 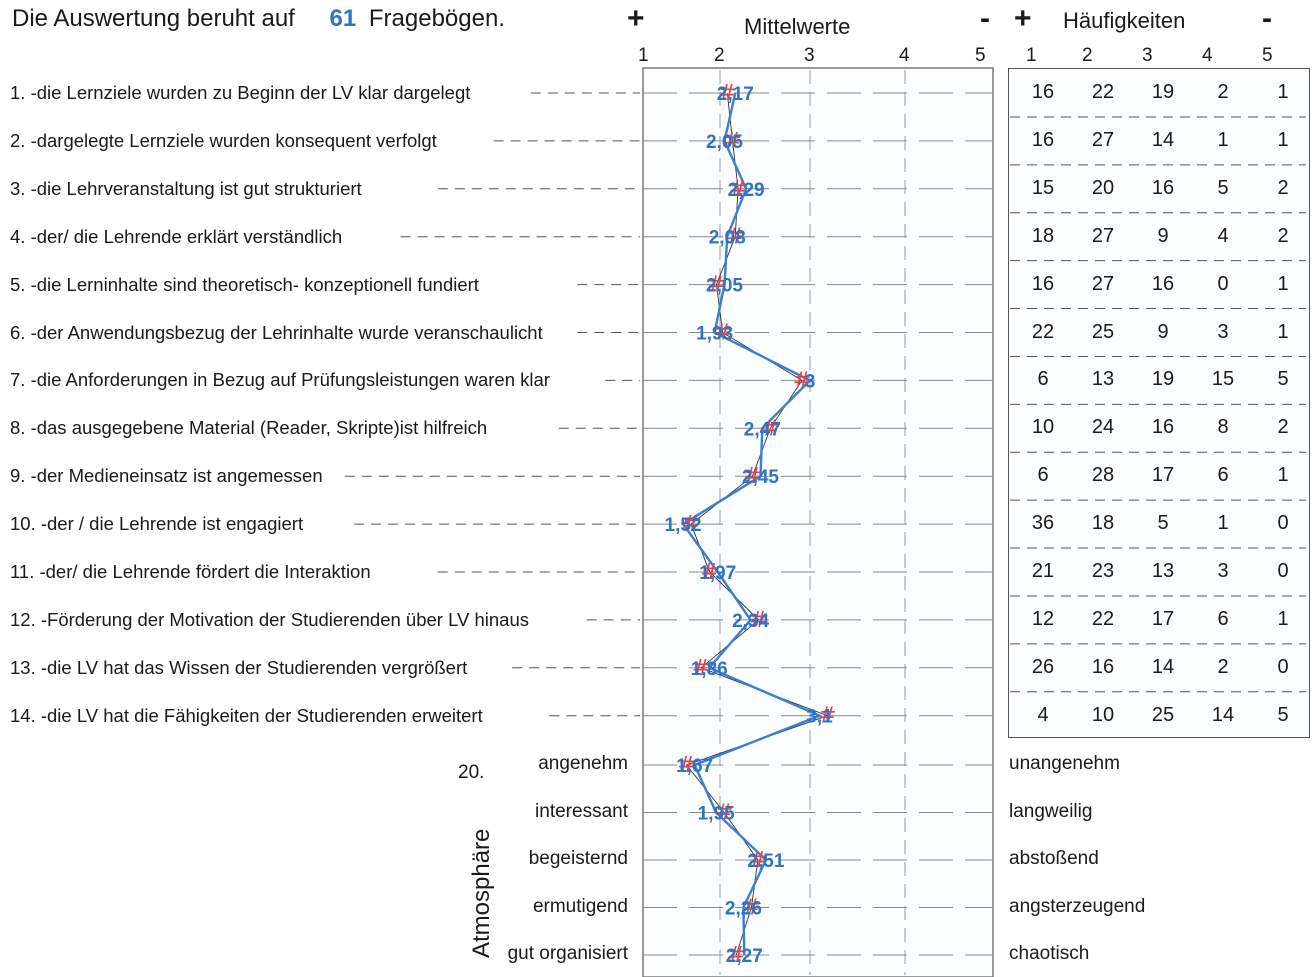 I want to click on mean-value-label: 1,95, so click(x=716, y=814).